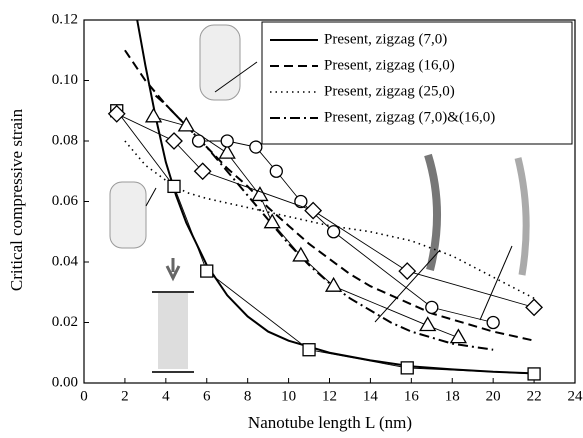  I want to click on x-tick-label: 22, so click(534, 396).